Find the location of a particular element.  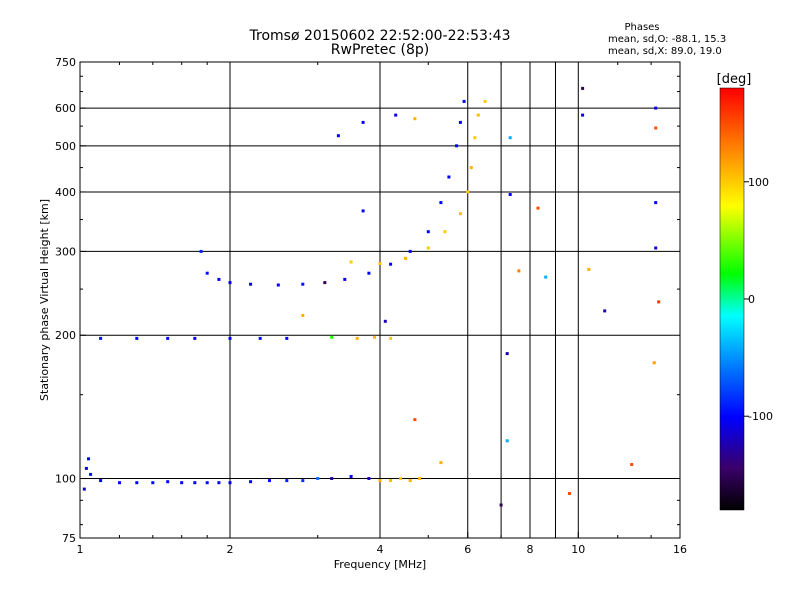

x-tick-label: 1 is located at coordinates (80, 549).